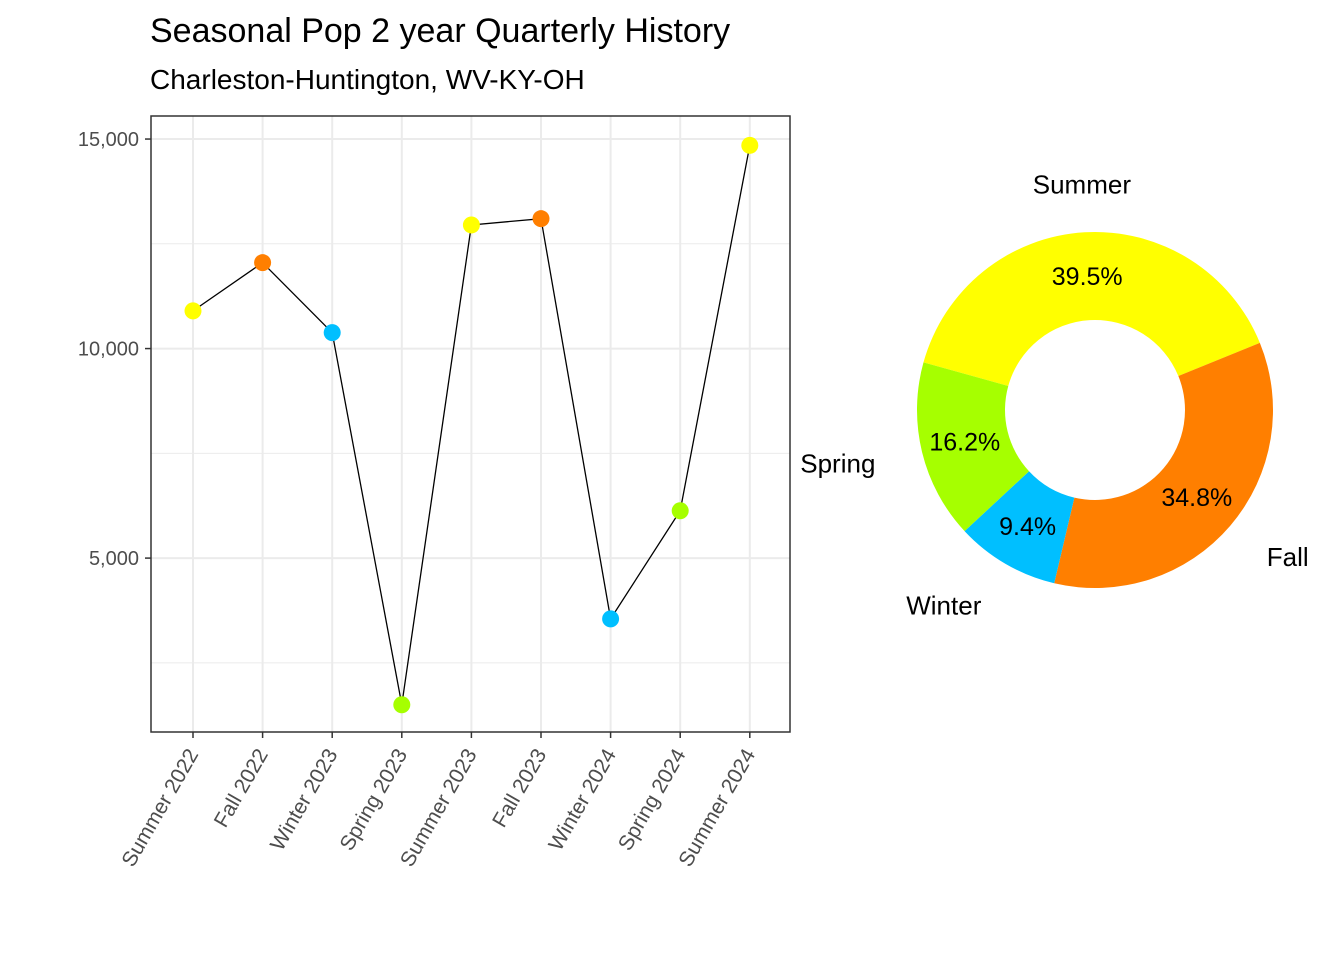 This screenshot has height=960, width=1344. I want to click on chart-subtitle: Charleston-Huntington, WV-KY-OH, so click(367, 79).